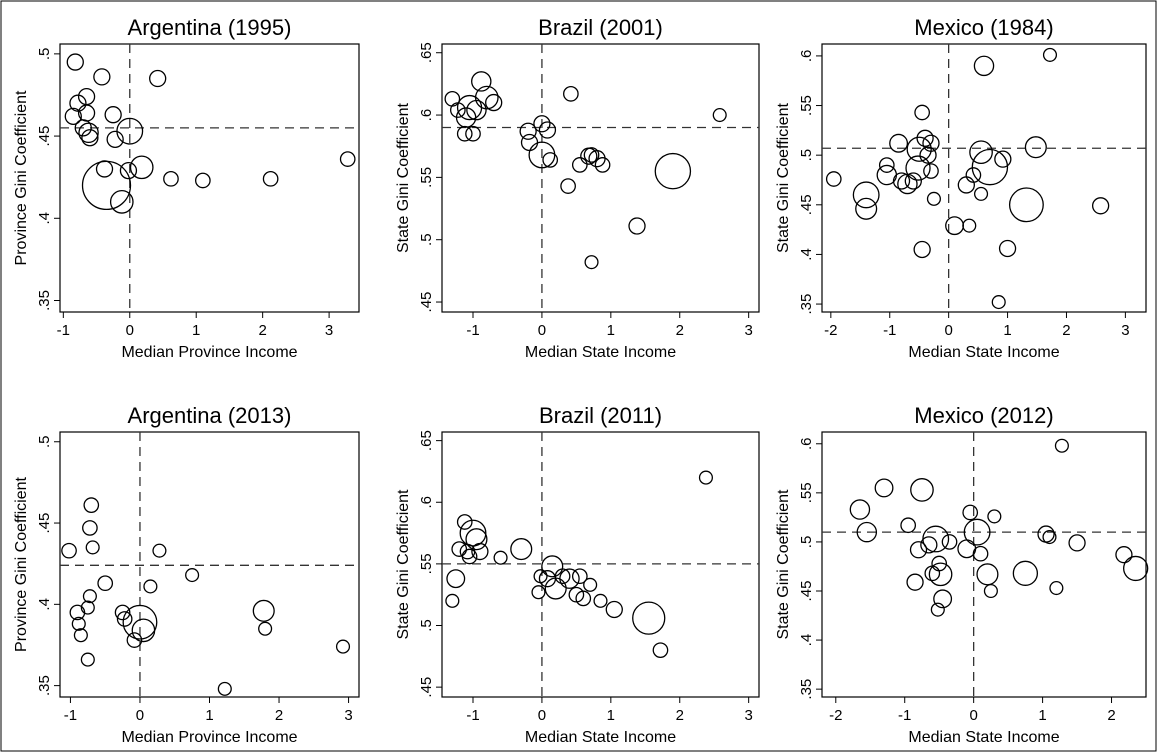  I want to click on plot-area, so click(984, 564).